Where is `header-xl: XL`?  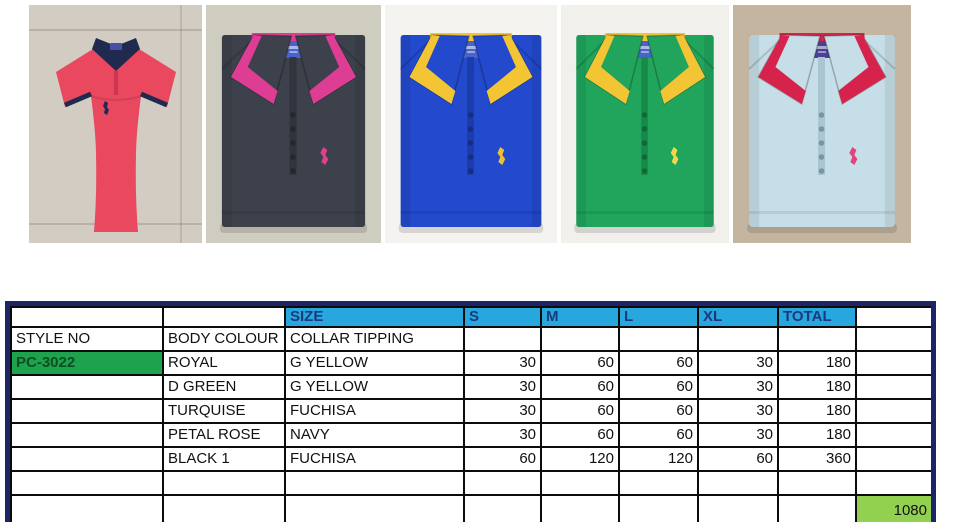
header-xl: XL is located at coordinates (738, 317).